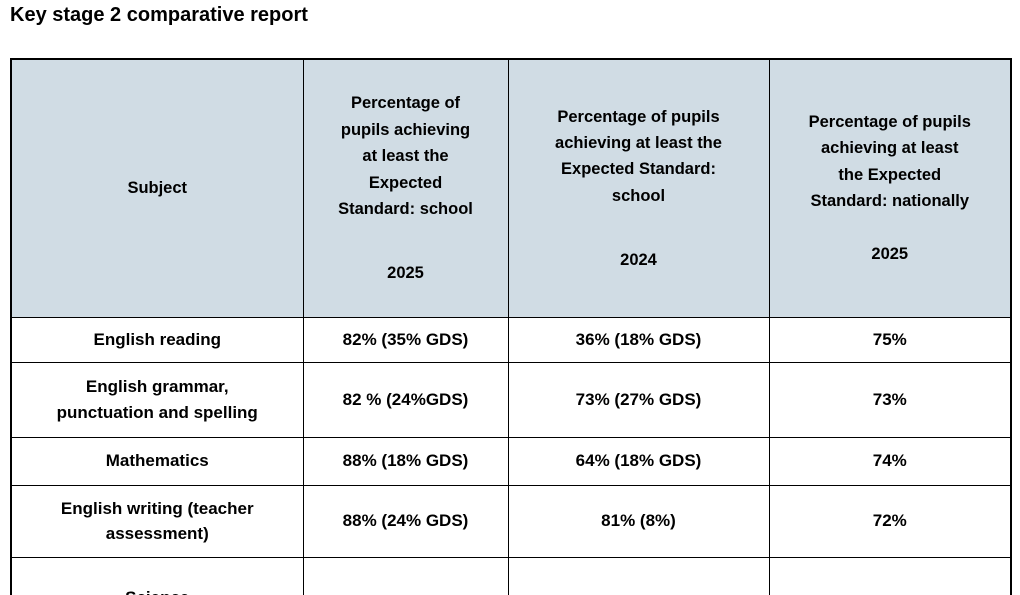  Describe the element at coordinates (890, 399) in the screenshot. I see `national-2025-cell: 73%` at that location.